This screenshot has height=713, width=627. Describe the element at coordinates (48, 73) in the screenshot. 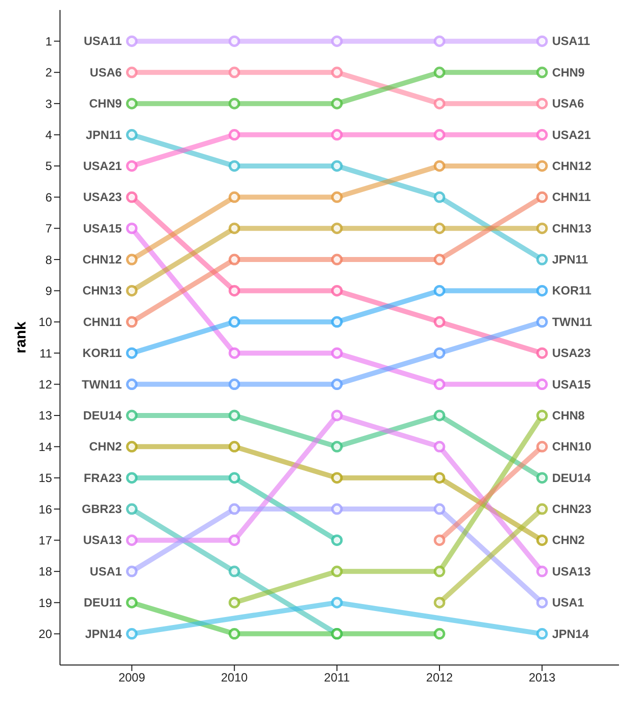

I see `y-tick-label: 2` at that location.